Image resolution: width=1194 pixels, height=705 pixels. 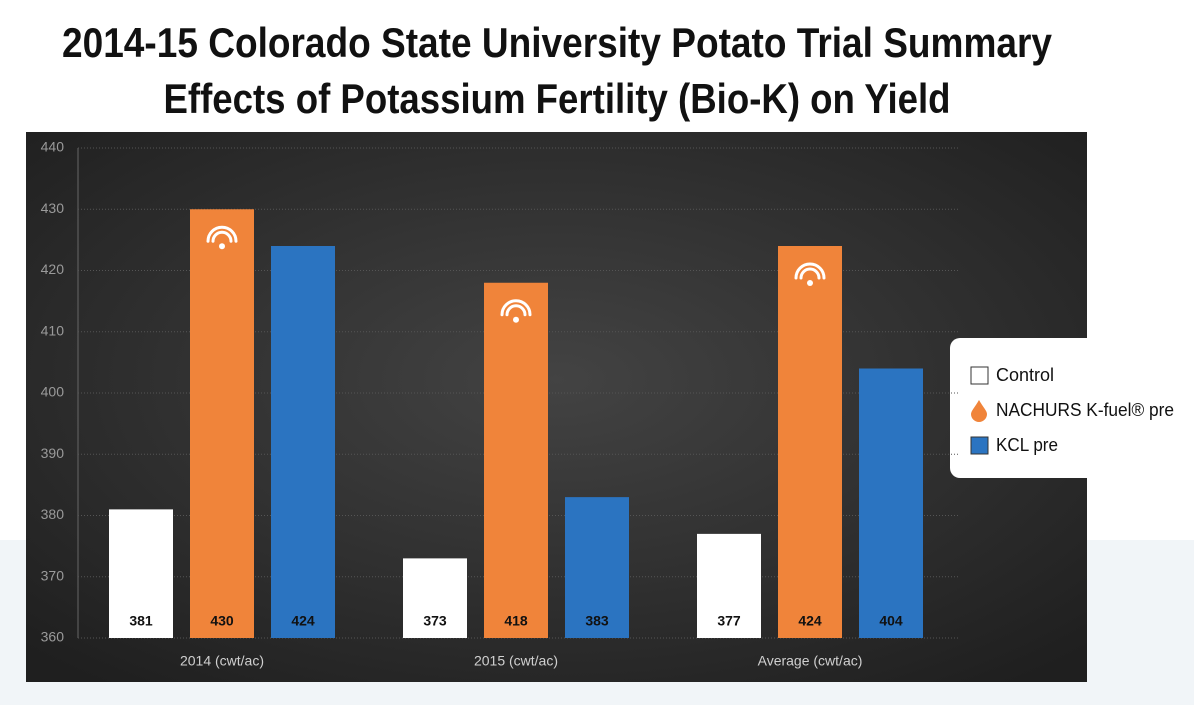 I want to click on y-tick-label: 360, so click(x=53, y=637).